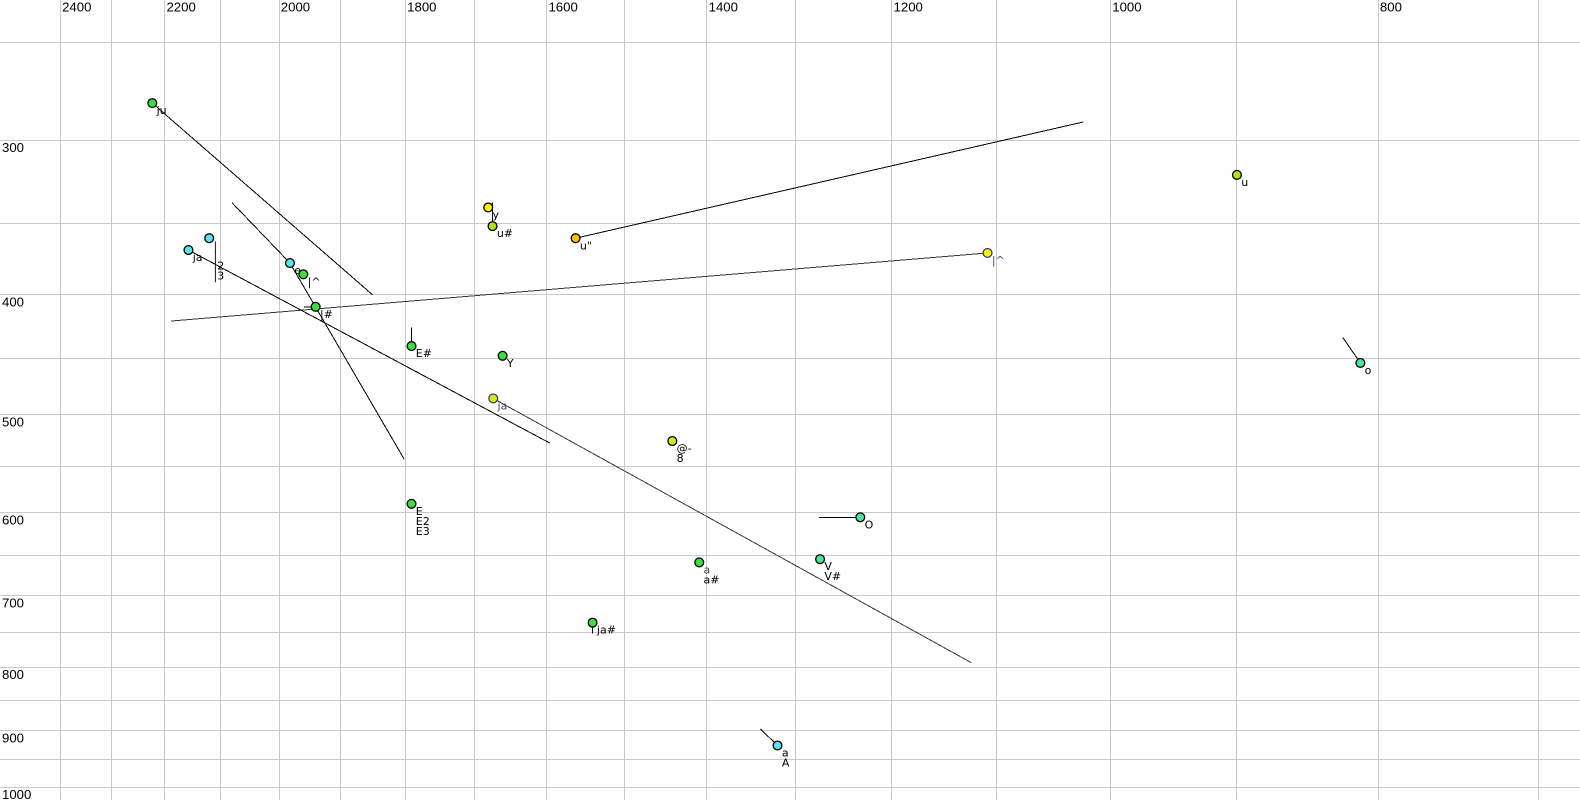 This screenshot has height=800, width=1580. What do you see at coordinates (579, 287) in the screenshot?
I see `trajectory-bar-hat-back` at bounding box center [579, 287].